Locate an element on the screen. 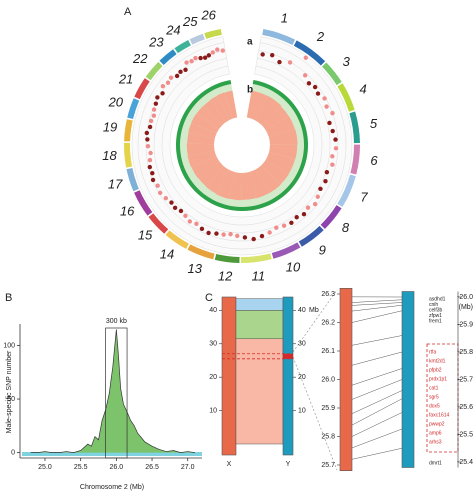  chromosome-label: 6 is located at coordinates (374, 160).